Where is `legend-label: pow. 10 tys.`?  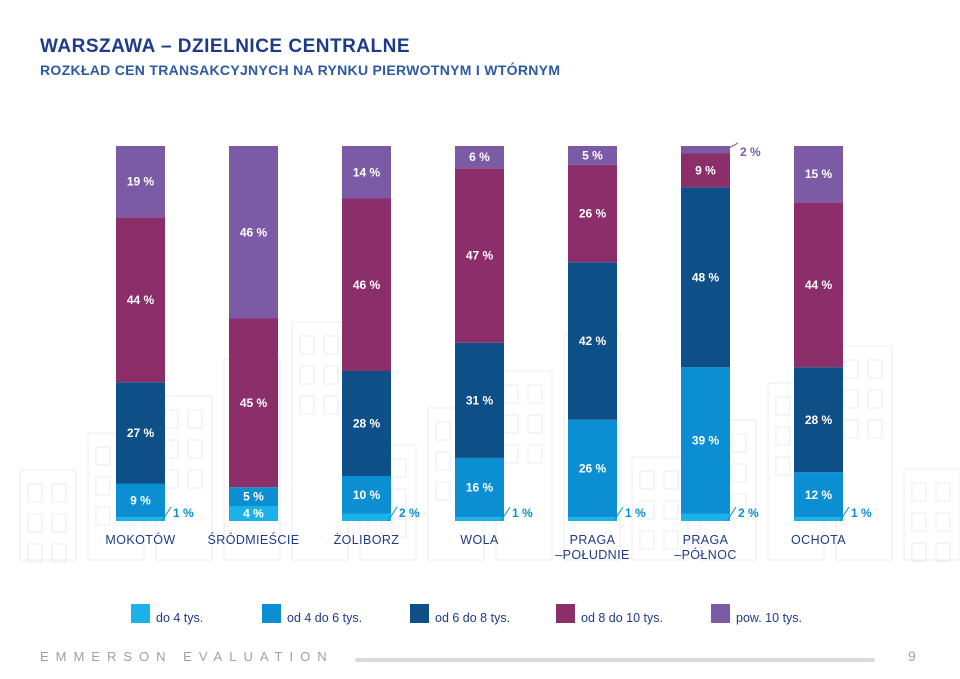
legend-label: pow. 10 tys. is located at coordinates (769, 618).